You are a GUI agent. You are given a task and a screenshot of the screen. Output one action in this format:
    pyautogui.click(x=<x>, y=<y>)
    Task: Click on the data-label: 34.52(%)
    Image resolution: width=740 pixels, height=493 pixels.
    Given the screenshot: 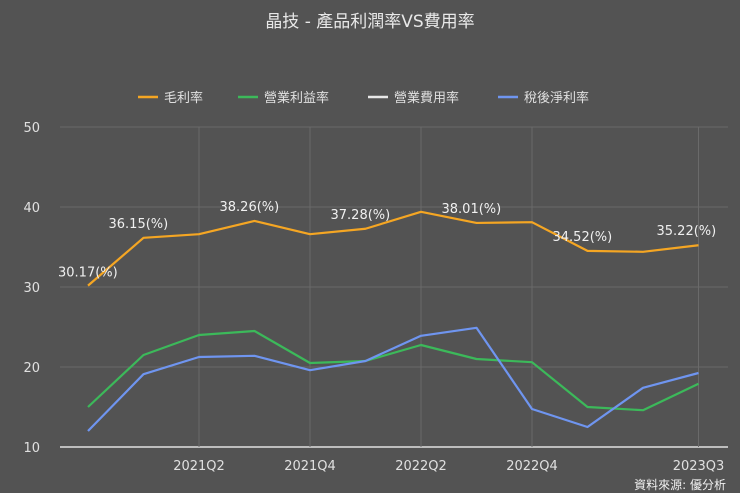 What is the action you would take?
    pyautogui.click(x=583, y=237)
    